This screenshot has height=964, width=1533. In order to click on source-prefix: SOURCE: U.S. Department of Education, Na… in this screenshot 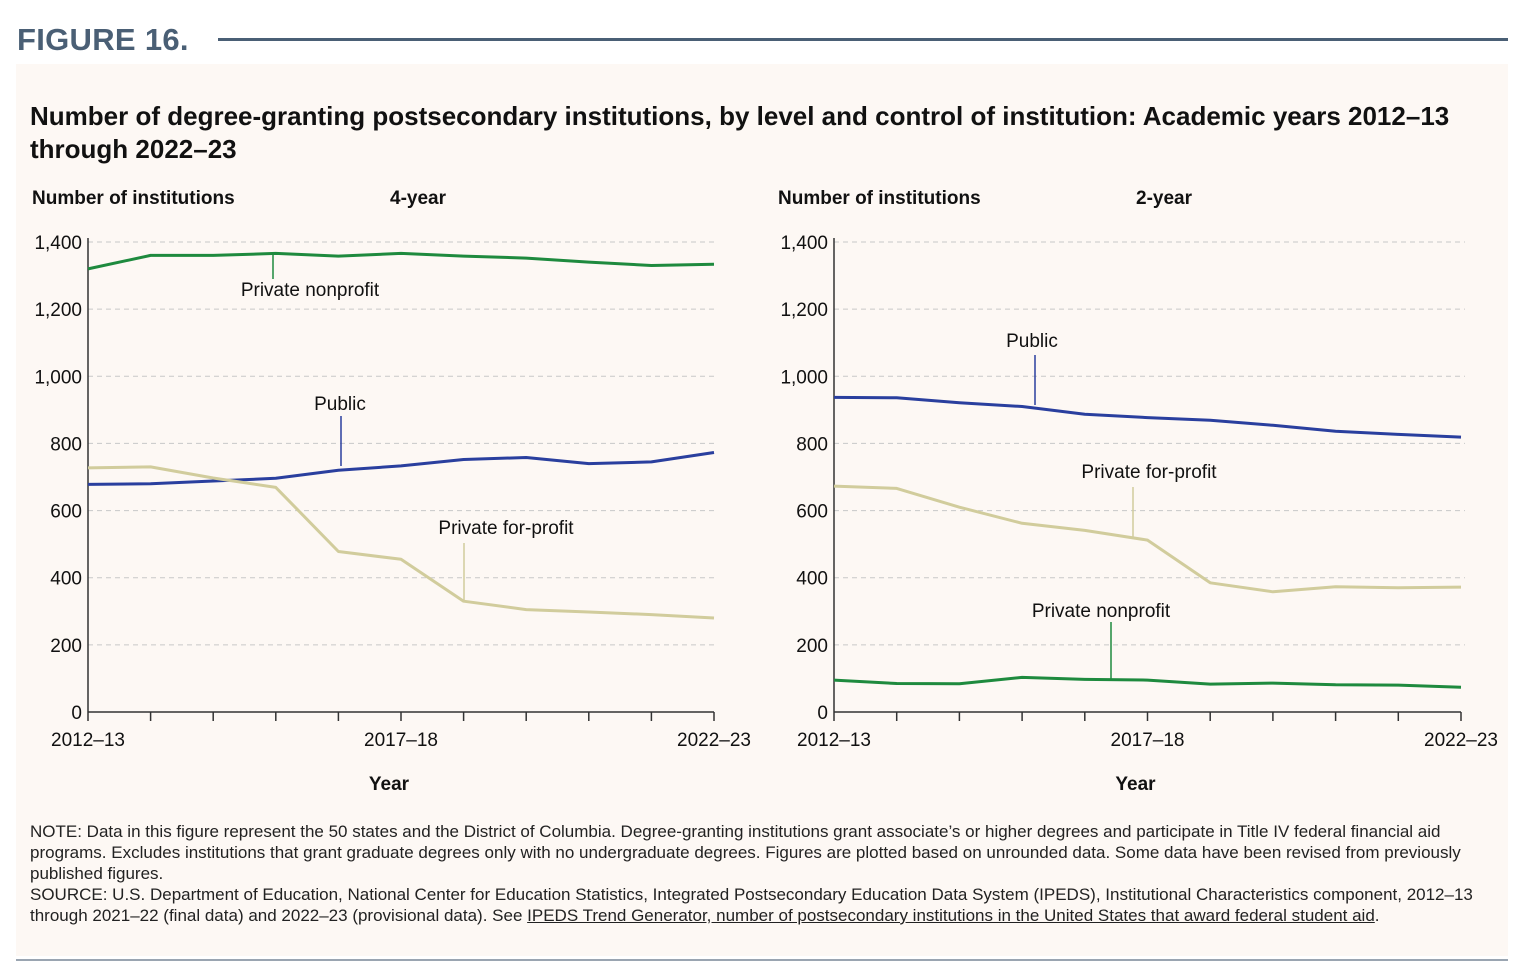, I will do `click(751, 905)`.